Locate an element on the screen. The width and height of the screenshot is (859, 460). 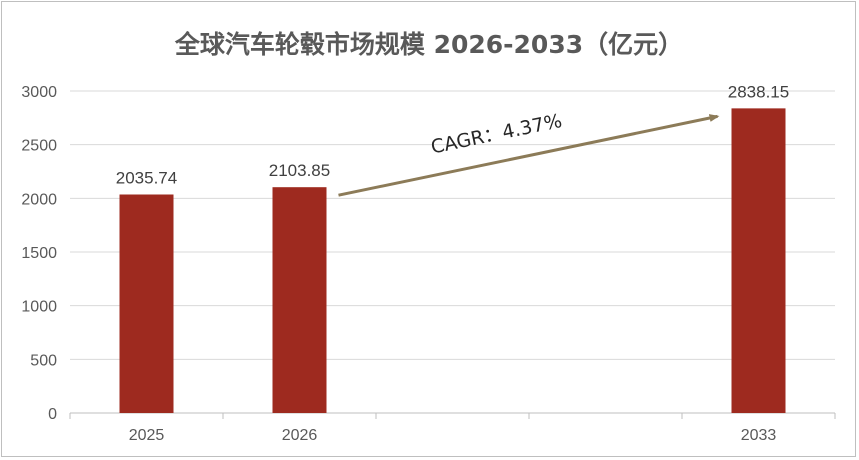
y-tick-label: 2000 is located at coordinates (39, 199).